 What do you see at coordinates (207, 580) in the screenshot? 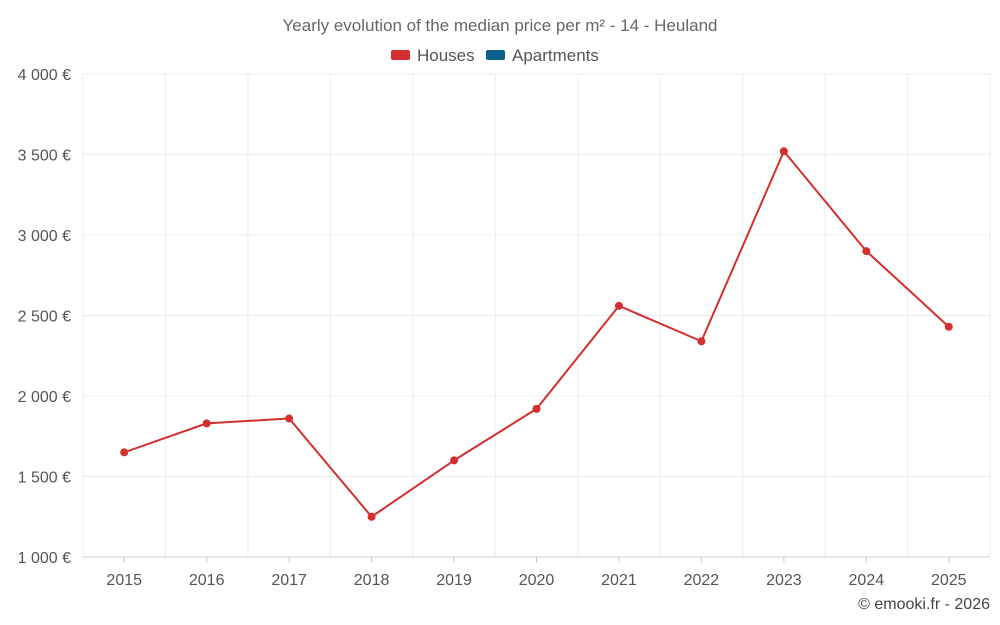
I see `x-tick-label: 2016` at bounding box center [207, 580].